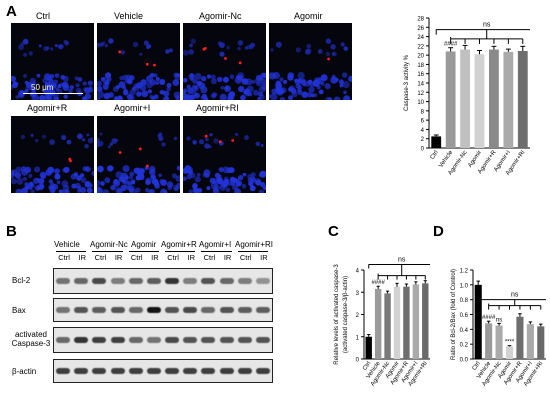 This screenshot has height=410, width=550. What do you see at coordinates (47, 108) in the screenshot?
I see `micrograph-label-agomir-r: Agomir+R` at bounding box center [47, 108].